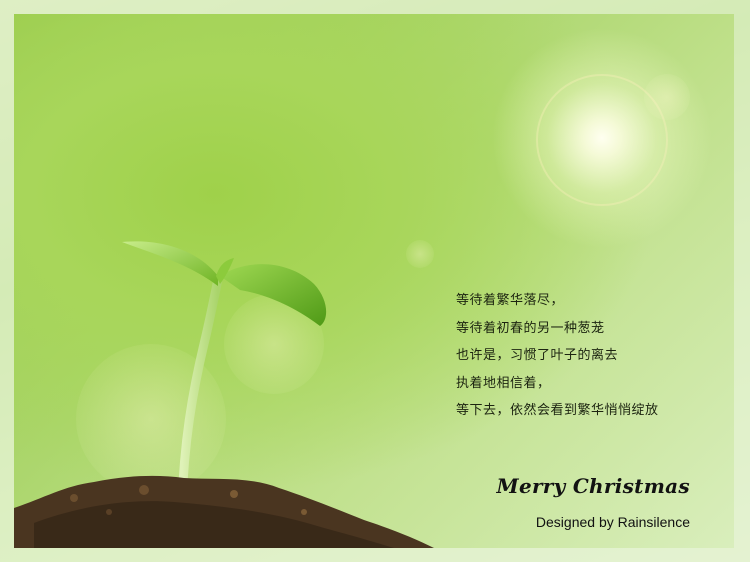 This screenshot has height=562, width=750. I want to click on poem-line: 执着地相信着，, so click(503, 383).